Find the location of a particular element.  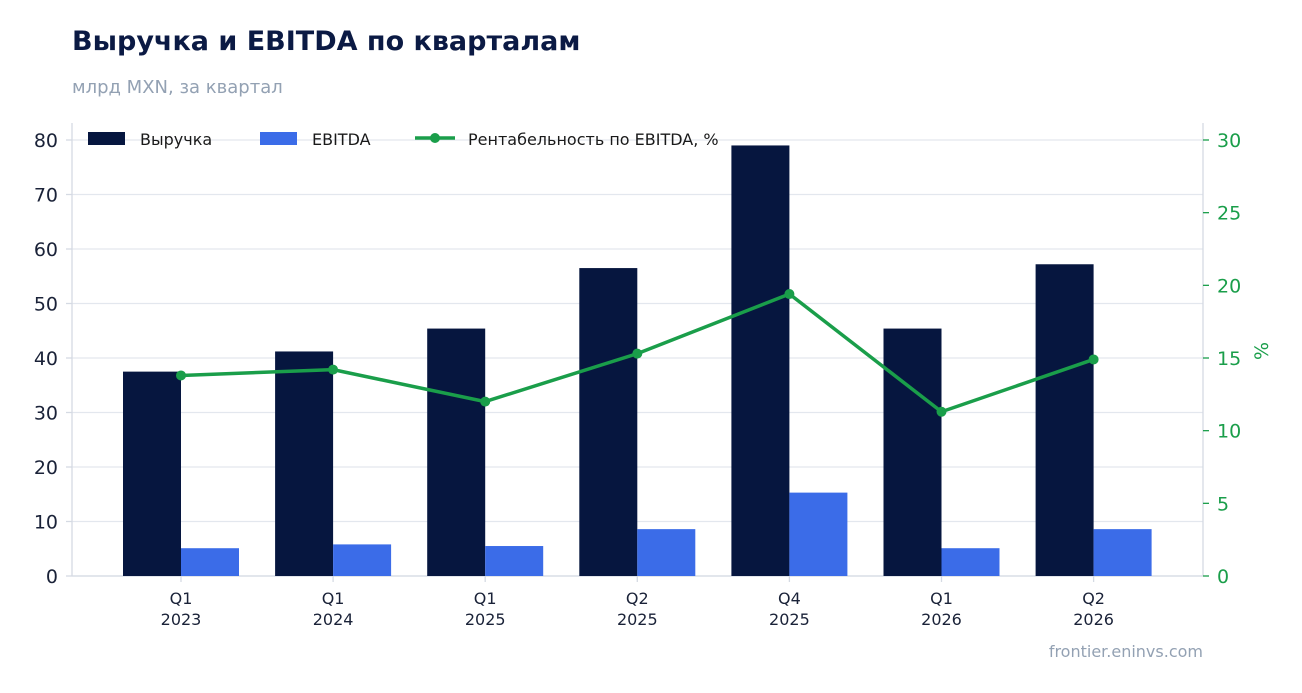

x-tick-label-year-5: 2026 is located at coordinates (941, 619).